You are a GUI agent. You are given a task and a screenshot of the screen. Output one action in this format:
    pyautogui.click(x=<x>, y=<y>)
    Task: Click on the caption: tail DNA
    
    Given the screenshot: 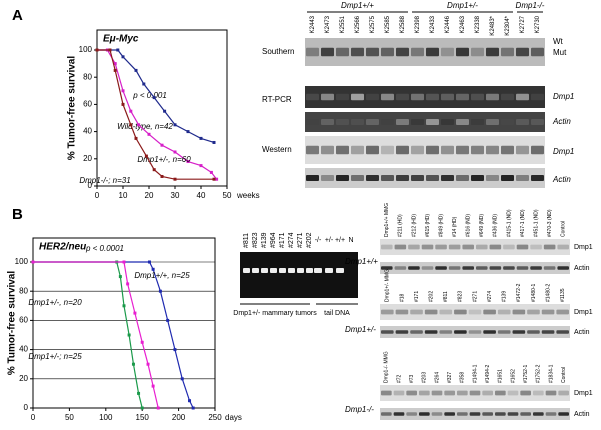 What is the action you would take?
    pyautogui.click(x=337, y=313)
    